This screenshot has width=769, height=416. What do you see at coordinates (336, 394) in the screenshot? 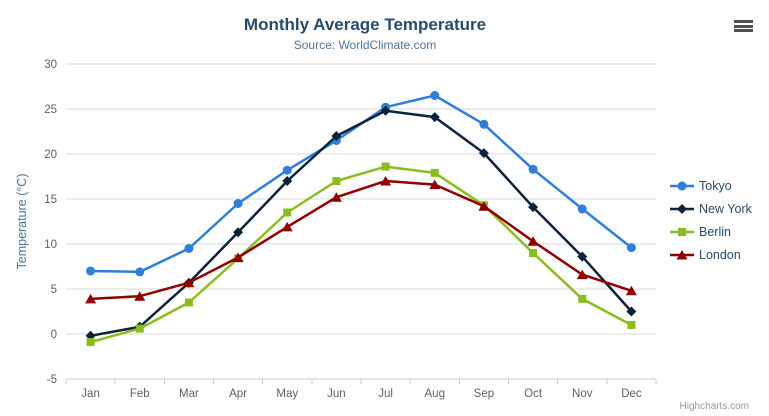
I see `x-axis-tick-label: Jun` at bounding box center [336, 394].